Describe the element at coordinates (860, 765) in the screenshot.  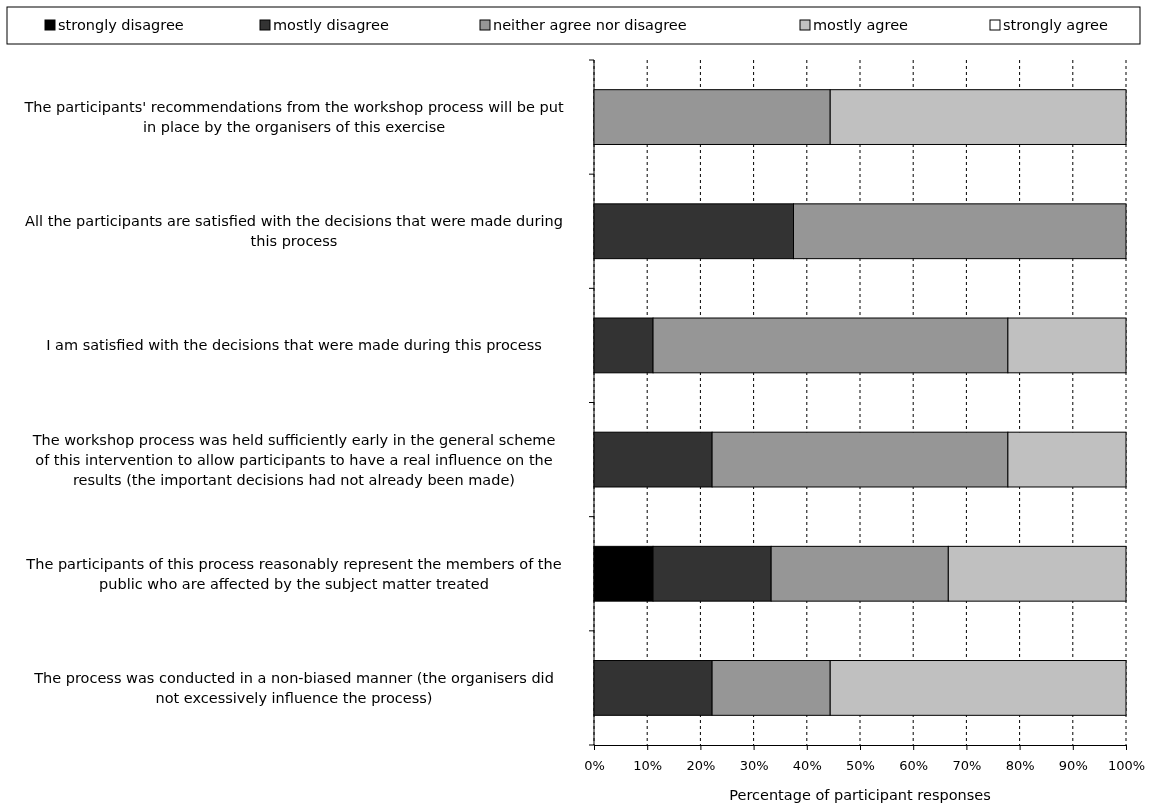
I see `x-tick-label: 50%` at that location.